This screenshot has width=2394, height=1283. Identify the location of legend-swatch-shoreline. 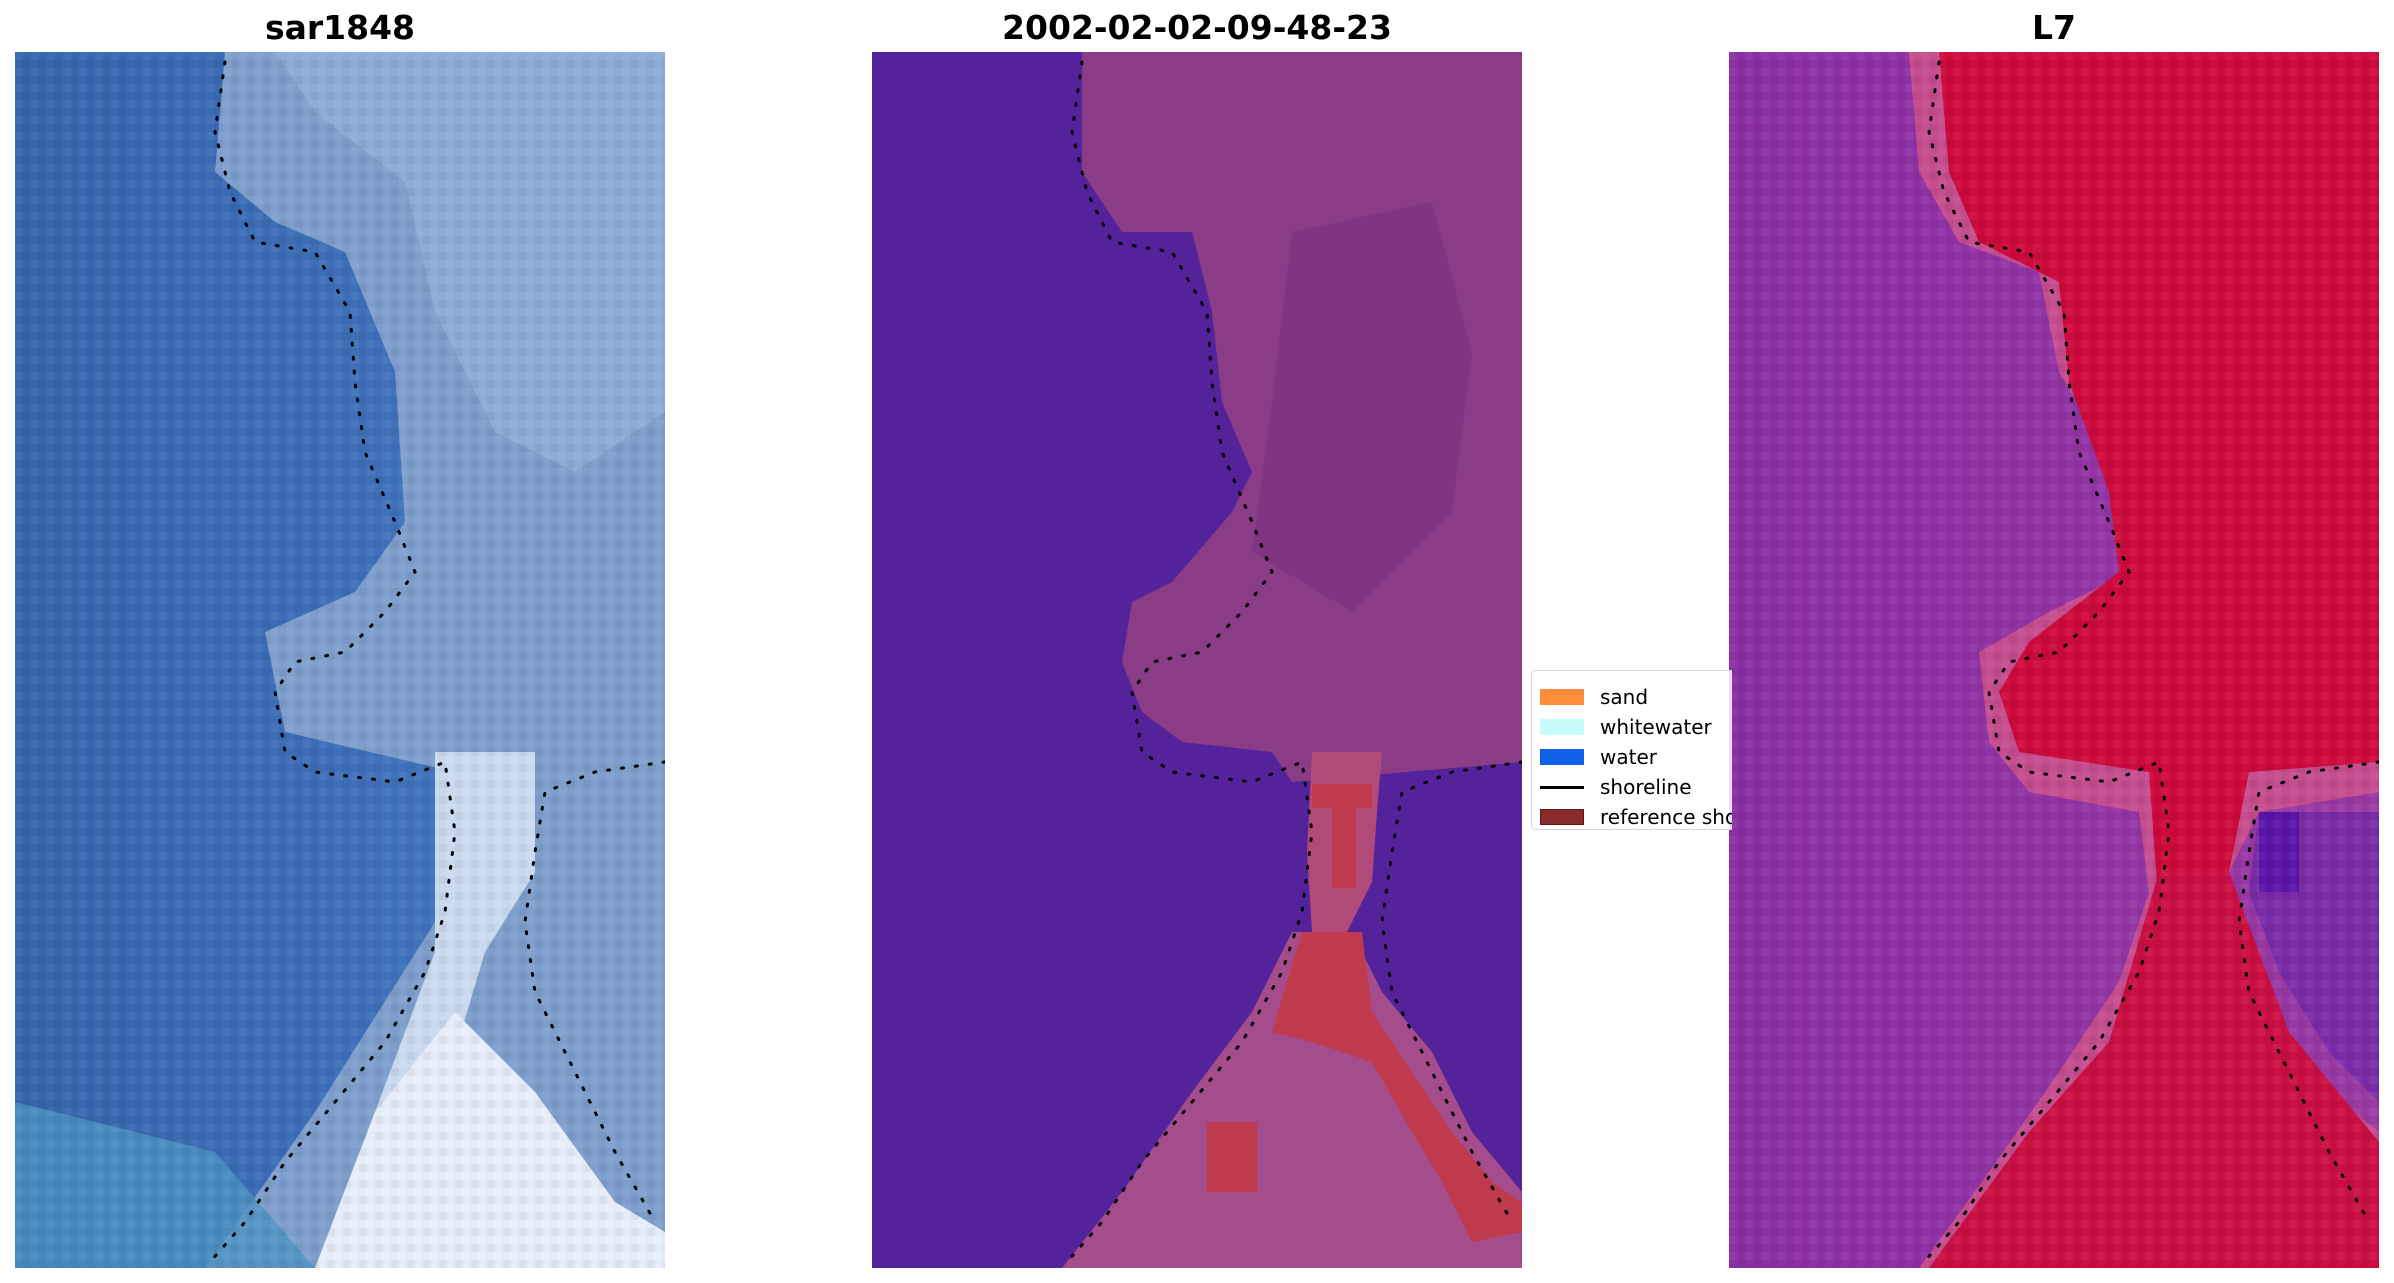
(1562, 787).